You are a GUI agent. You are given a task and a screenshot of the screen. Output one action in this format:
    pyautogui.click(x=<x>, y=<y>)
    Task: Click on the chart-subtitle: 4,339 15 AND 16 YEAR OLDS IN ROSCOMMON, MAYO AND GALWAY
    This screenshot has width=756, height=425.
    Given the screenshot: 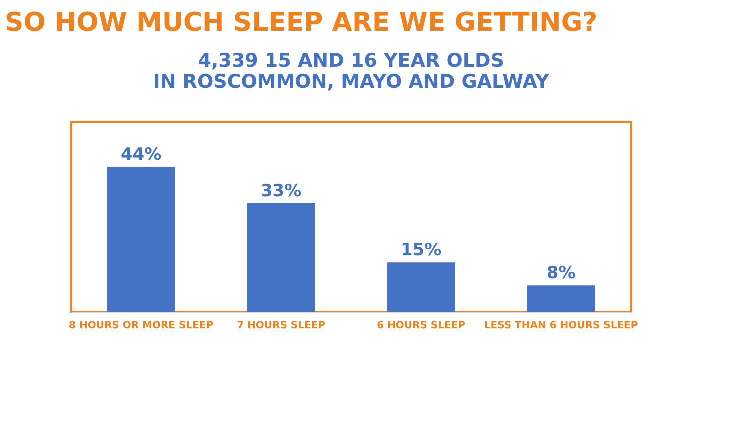 What is the action you would take?
    pyautogui.click(x=351, y=71)
    